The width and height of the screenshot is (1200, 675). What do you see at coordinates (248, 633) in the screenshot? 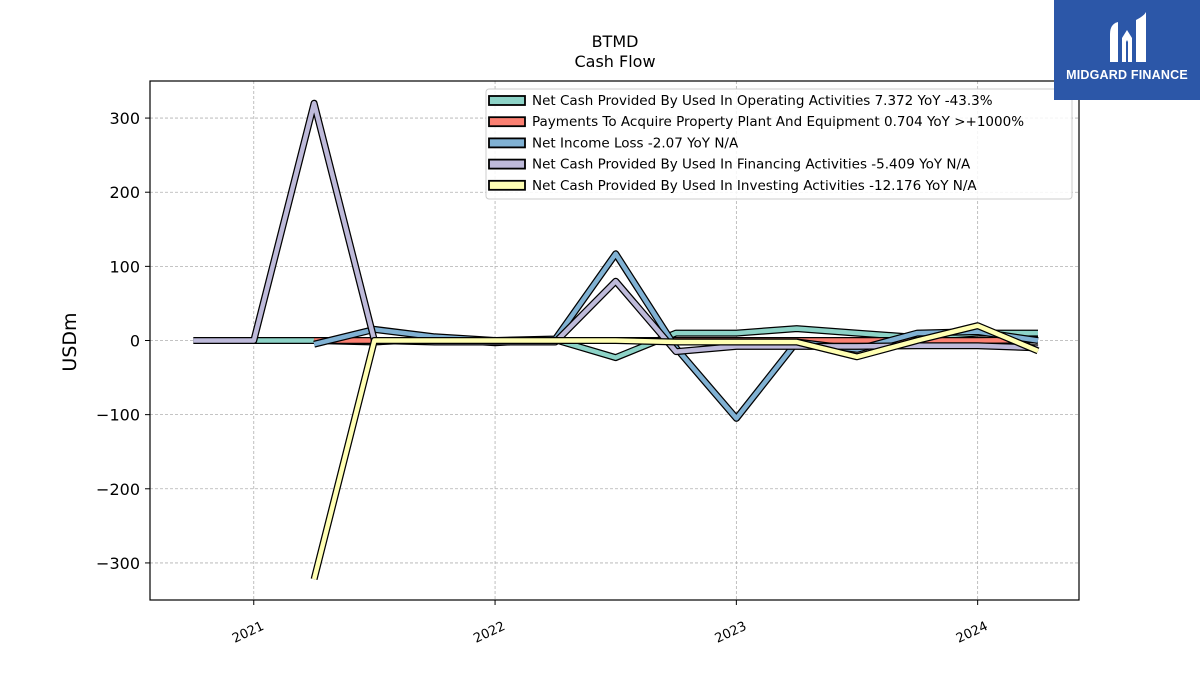
I see `x-tick-label: 2021` at bounding box center [248, 633].